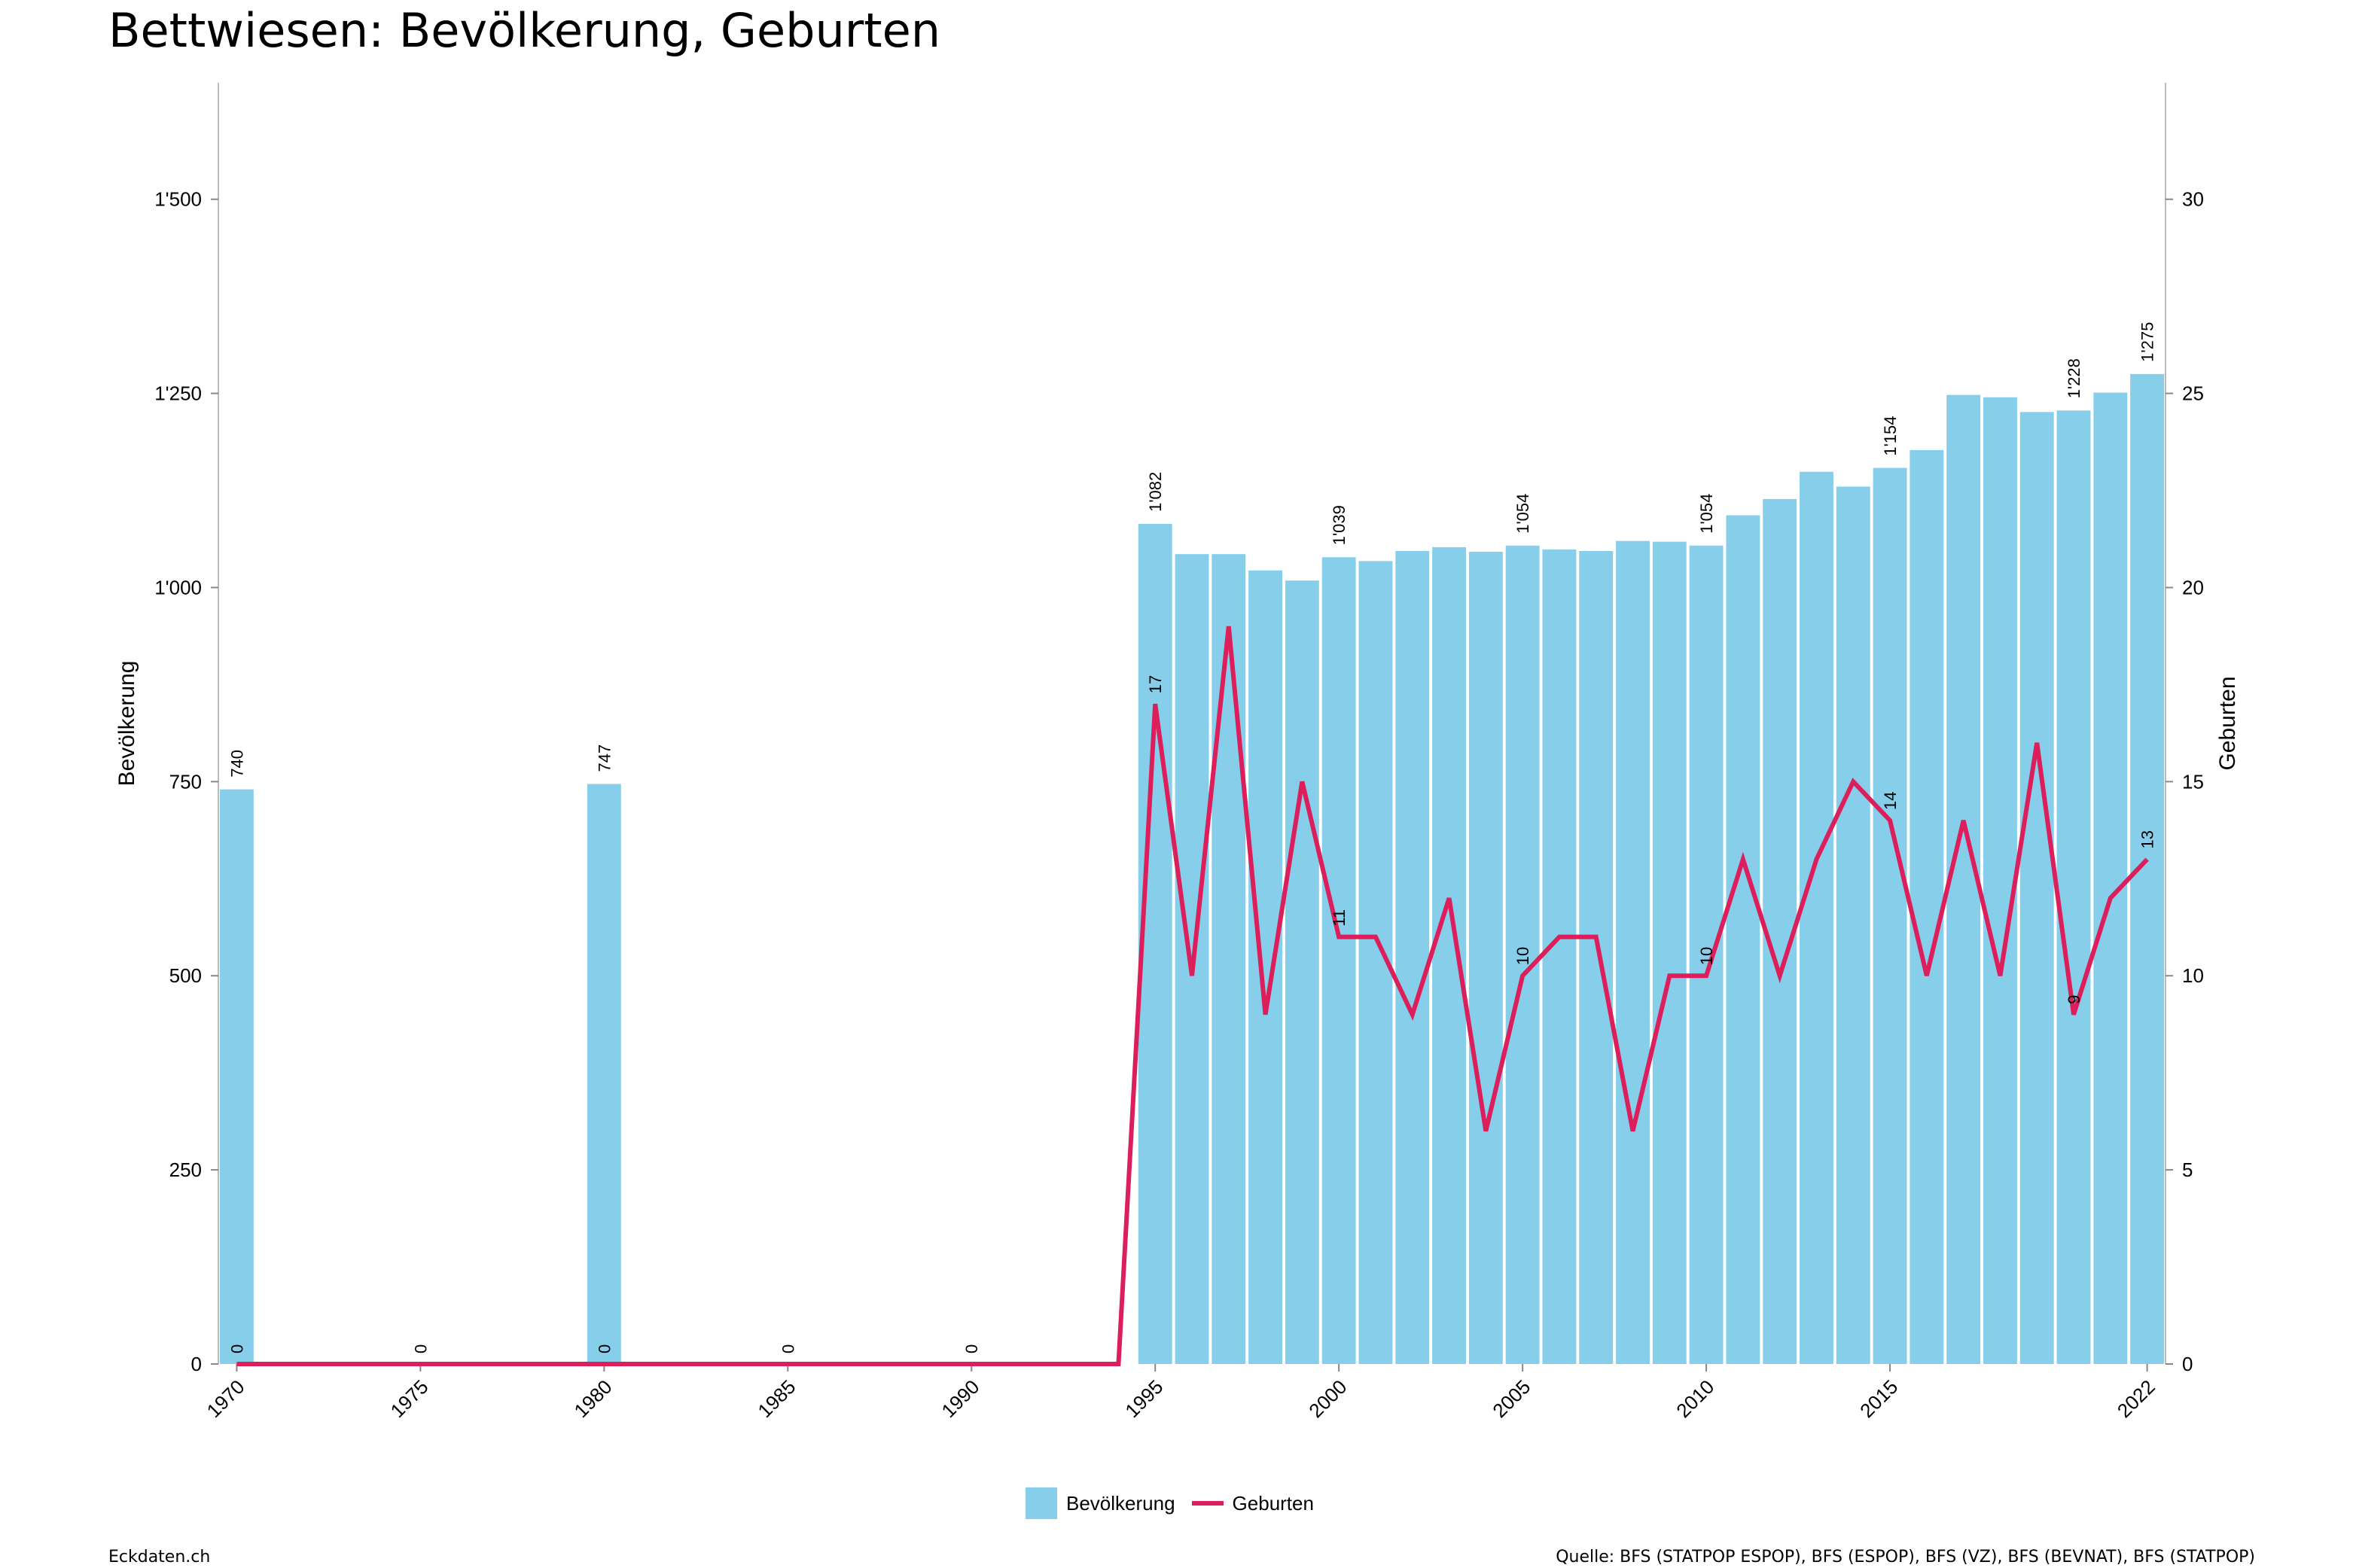 Image resolution: width=2353 pixels, height=1568 pixels. I want to click on bar-value-label: 1'154, so click(1890, 436).